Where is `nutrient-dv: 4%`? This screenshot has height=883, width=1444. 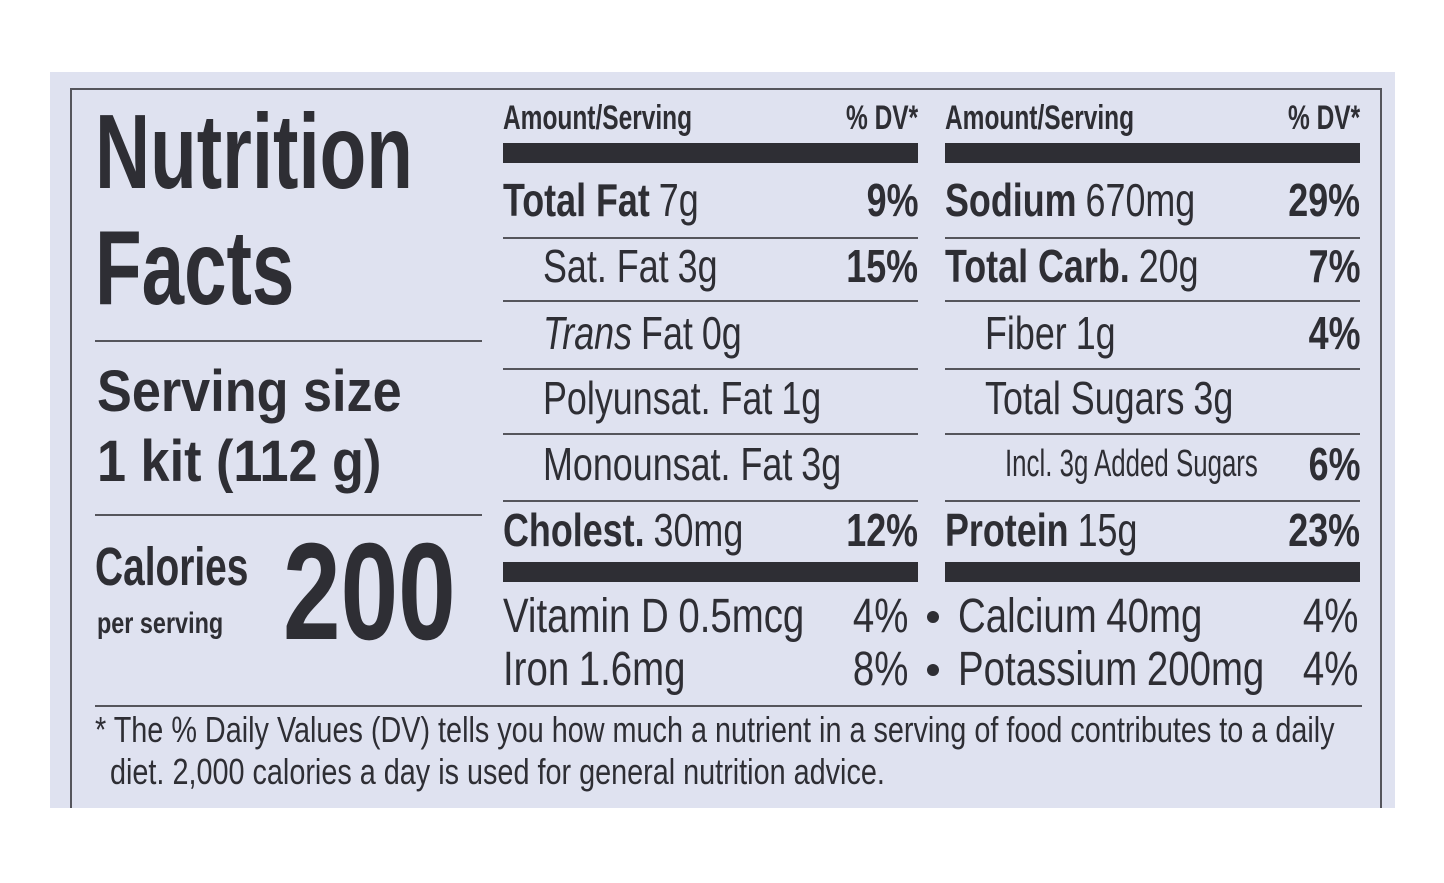
nutrient-dv: 4% is located at coordinates (1334, 333).